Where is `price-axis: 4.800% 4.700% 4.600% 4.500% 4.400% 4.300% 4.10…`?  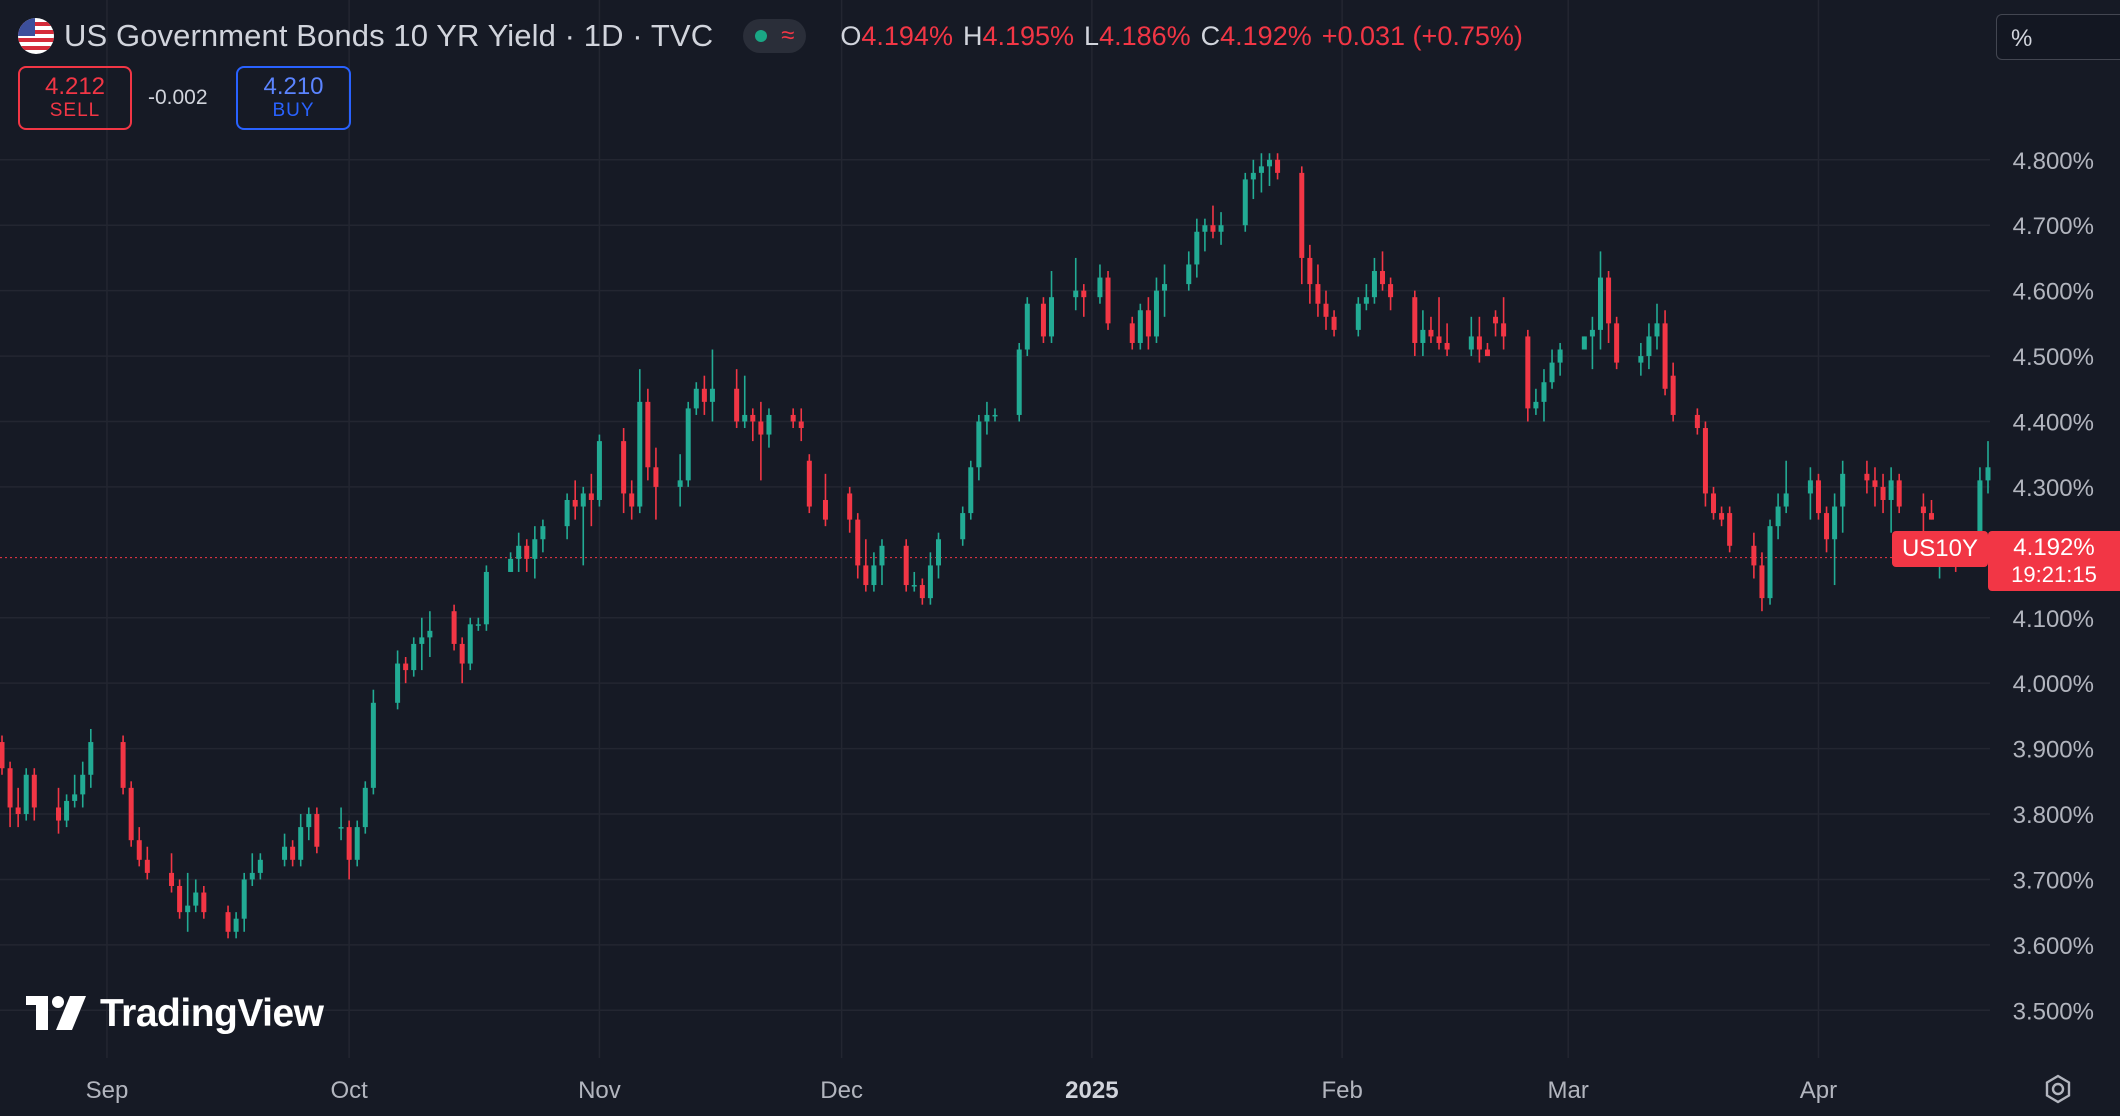 price-axis: 4.800% 4.700% 4.600% 4.500% 4.400% 4.300% 4.10… is located at coordinates (2053, 586).